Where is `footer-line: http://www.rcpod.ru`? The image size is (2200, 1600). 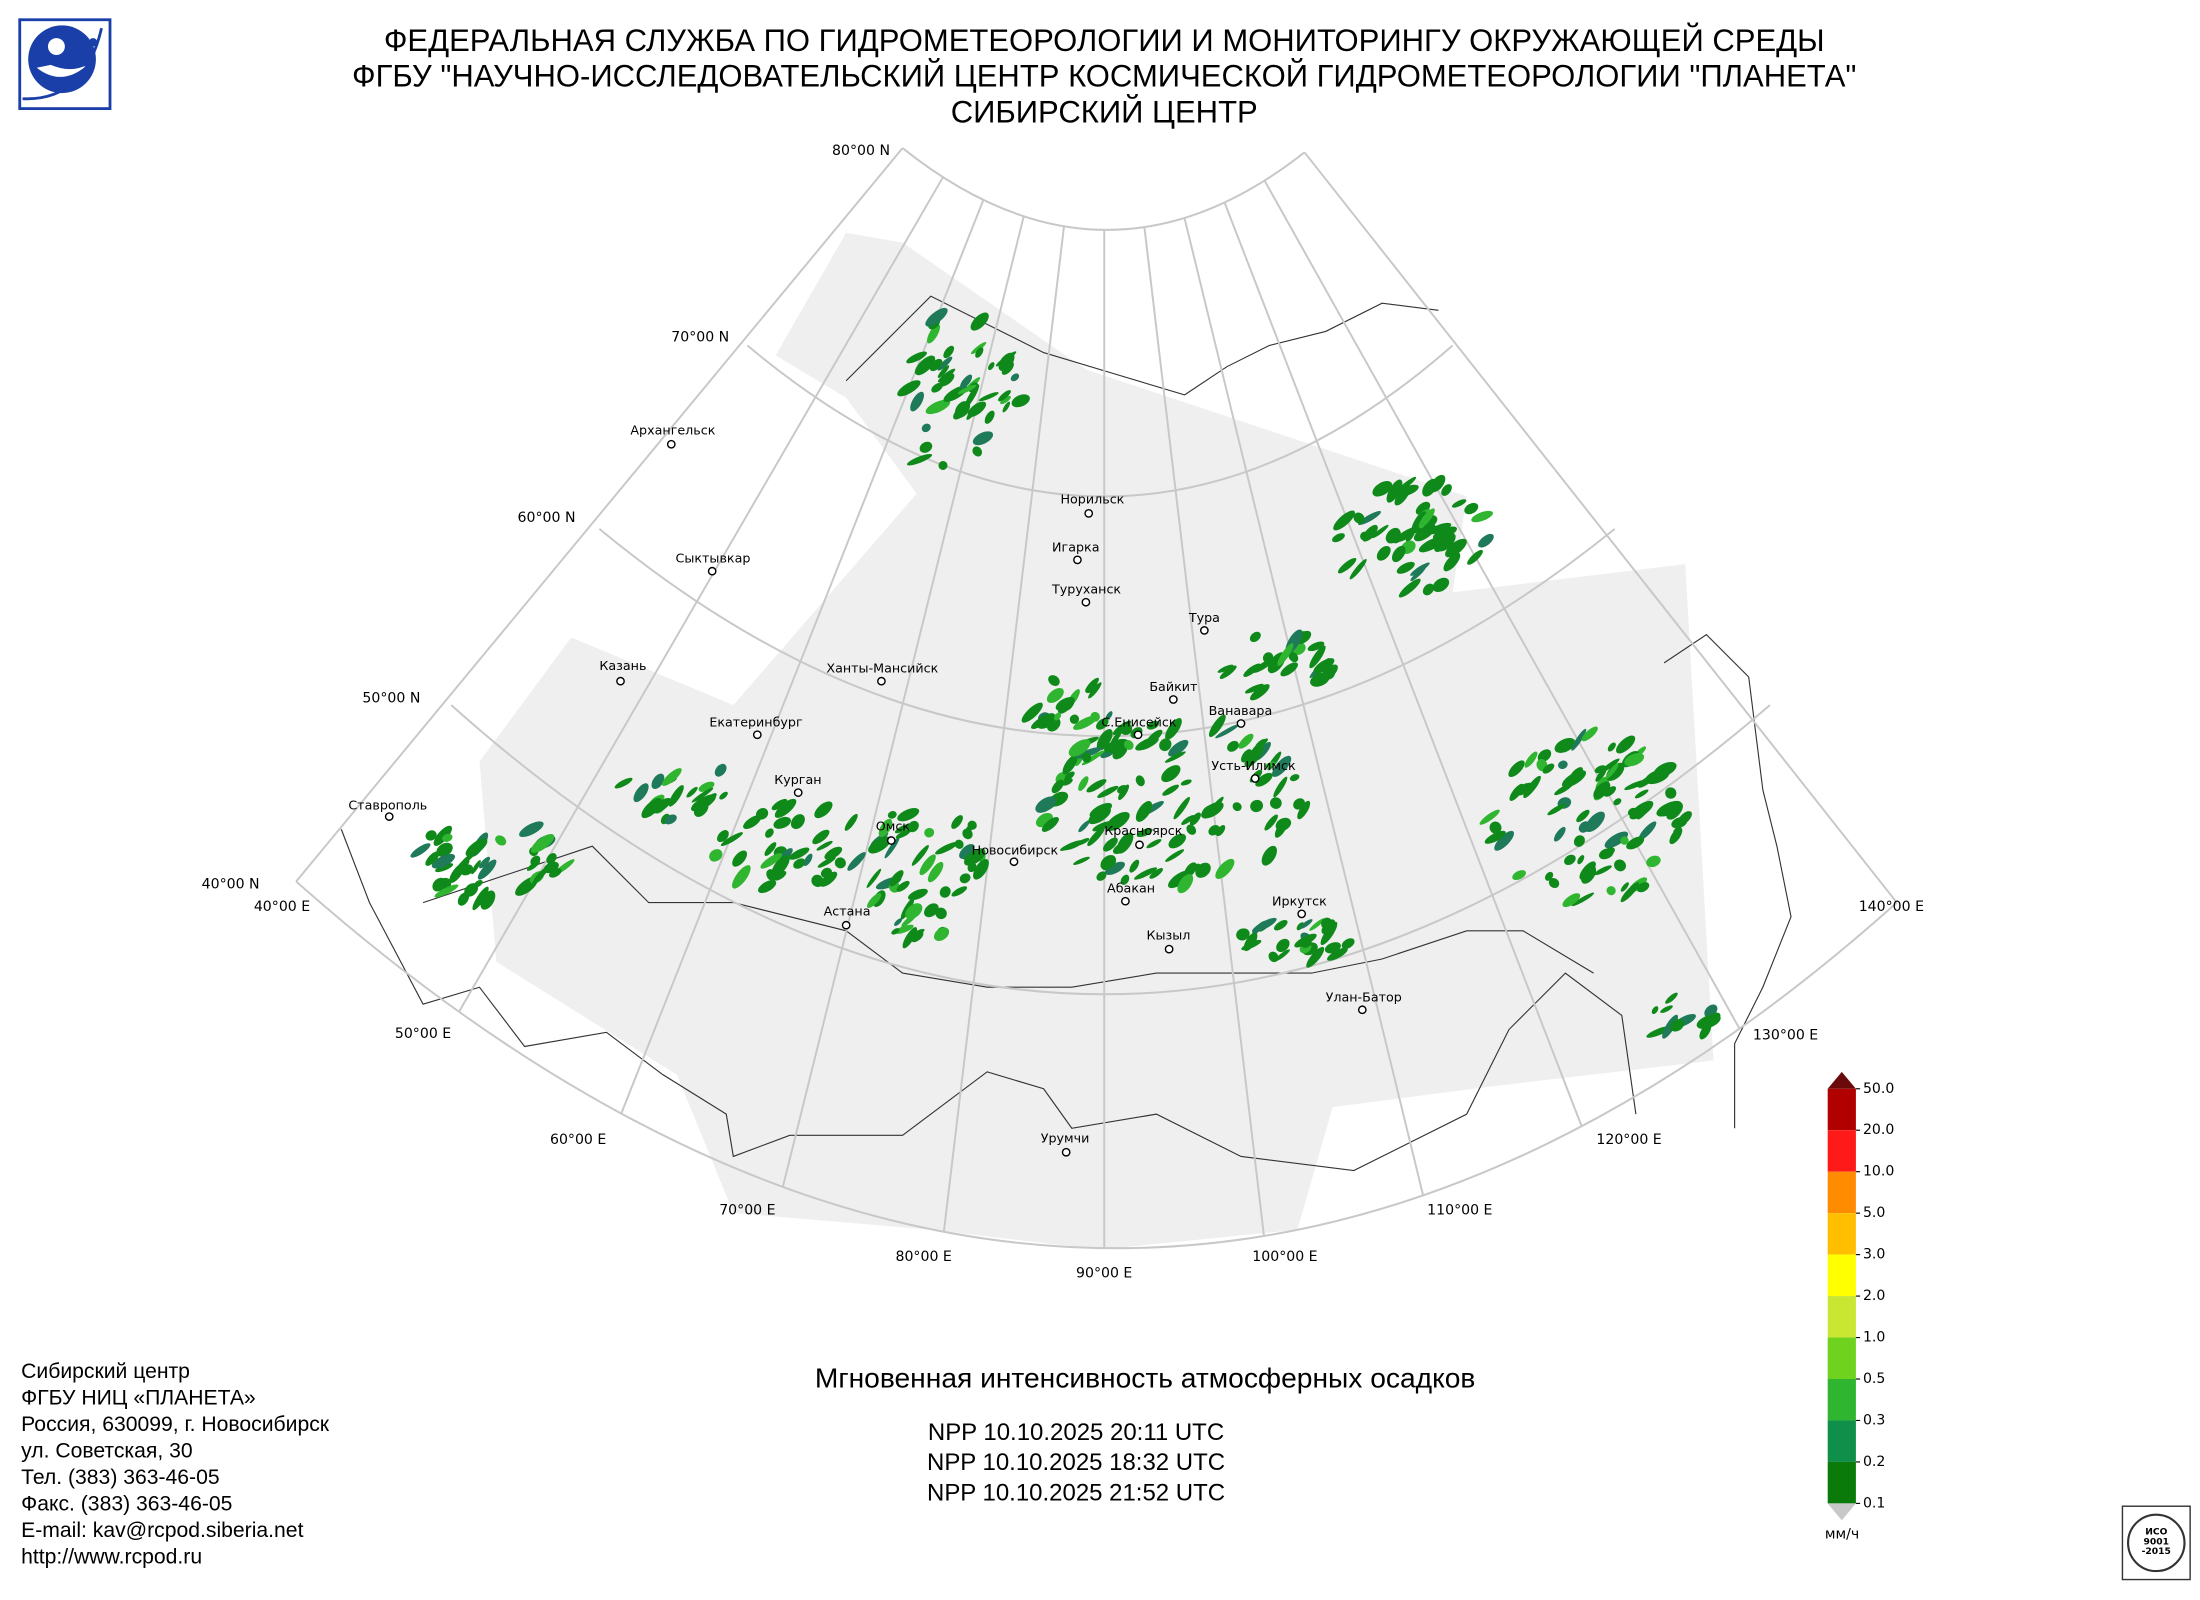
footer-line: http://www.rcpod.ru is located at coordinates (111, 1556).